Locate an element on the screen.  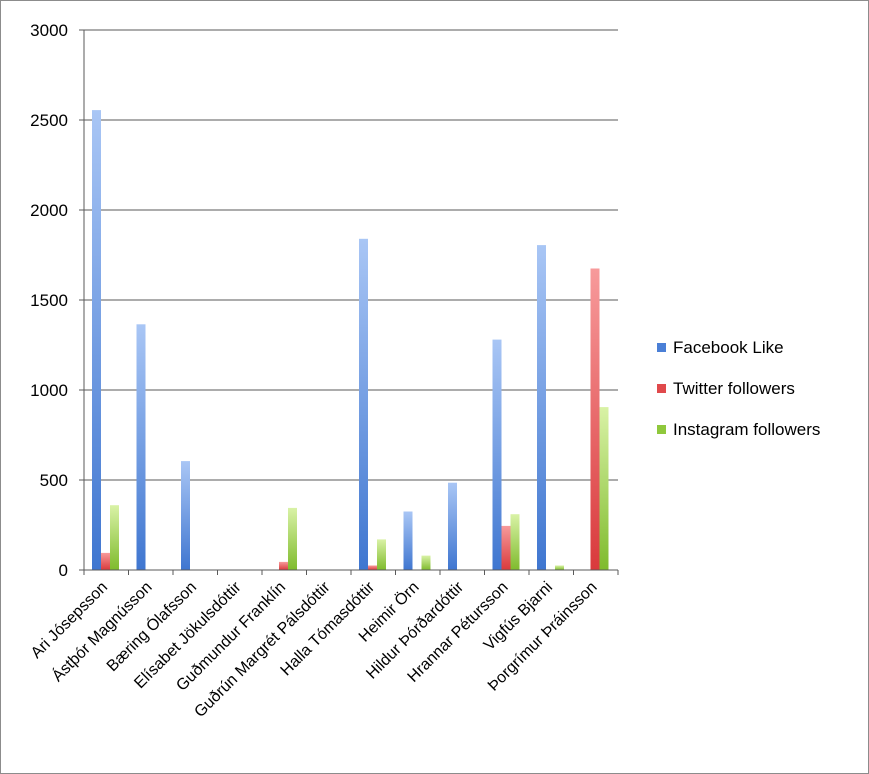
y-tick-label: 2500 is located at coordinates (49, 120).